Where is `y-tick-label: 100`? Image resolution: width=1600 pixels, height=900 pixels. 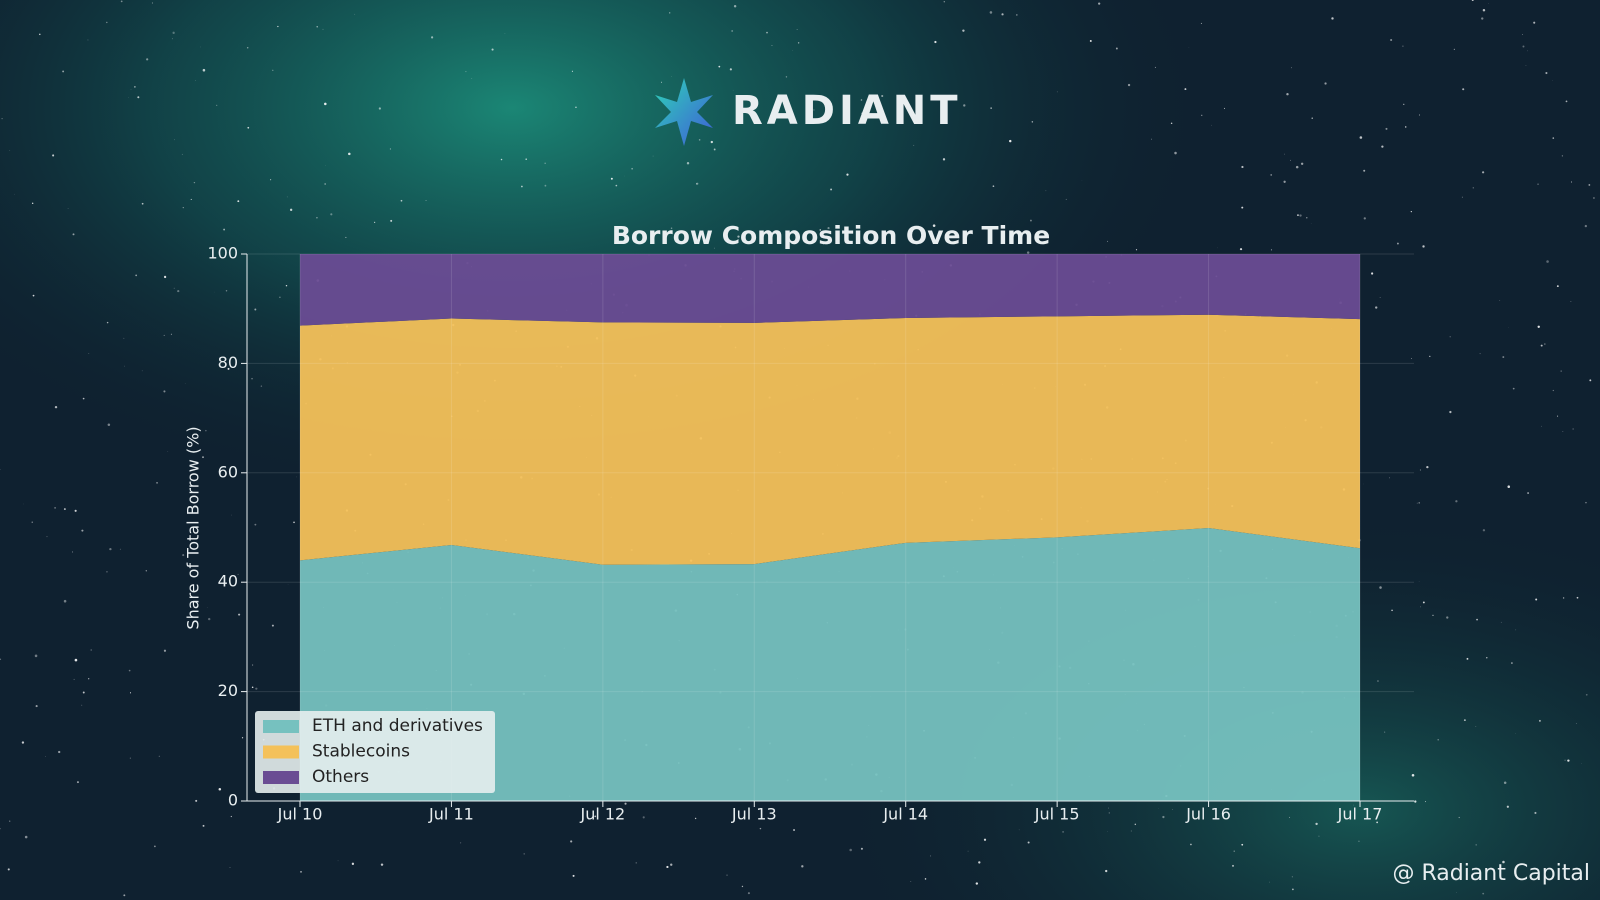 y-tick-label: 100 is located at coordinates (222, 253).